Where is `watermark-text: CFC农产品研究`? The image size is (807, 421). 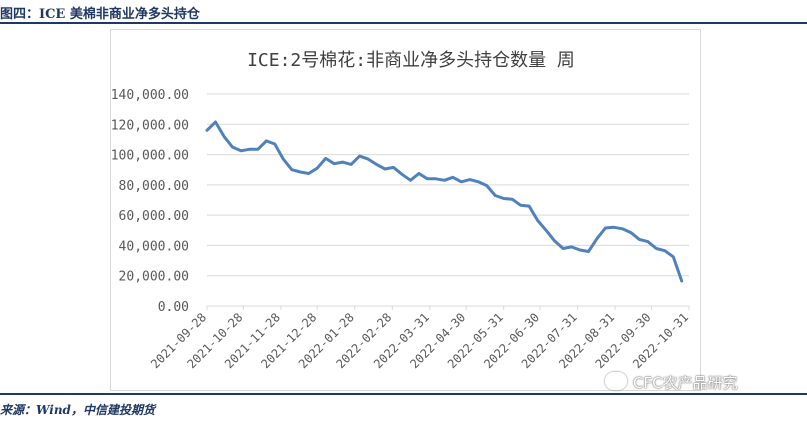
watermark-text: CFC农产品研究 is located at coordinates (685, 383).